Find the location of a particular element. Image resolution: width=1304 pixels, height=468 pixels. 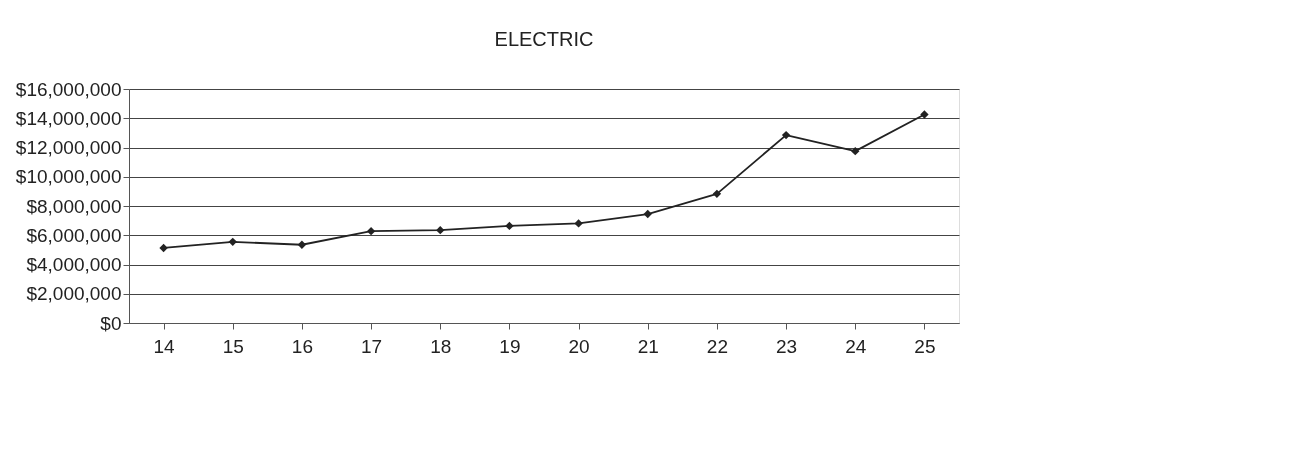

x-tick-label: 17 is located at coordinates (372, 346).